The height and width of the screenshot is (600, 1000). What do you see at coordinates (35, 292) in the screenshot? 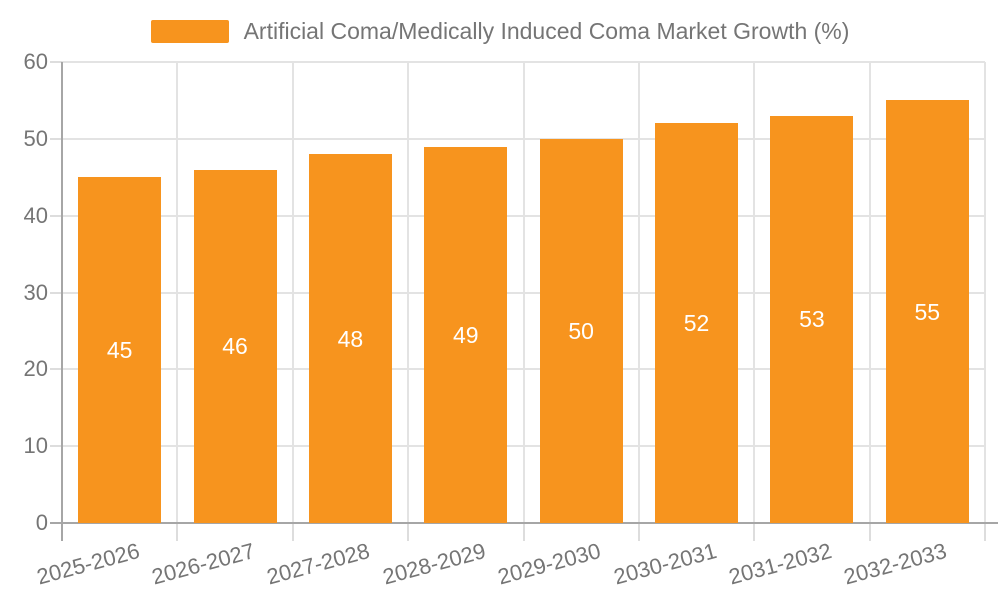
I see `y-axis-label: 30` at bounding box center [35, 292].